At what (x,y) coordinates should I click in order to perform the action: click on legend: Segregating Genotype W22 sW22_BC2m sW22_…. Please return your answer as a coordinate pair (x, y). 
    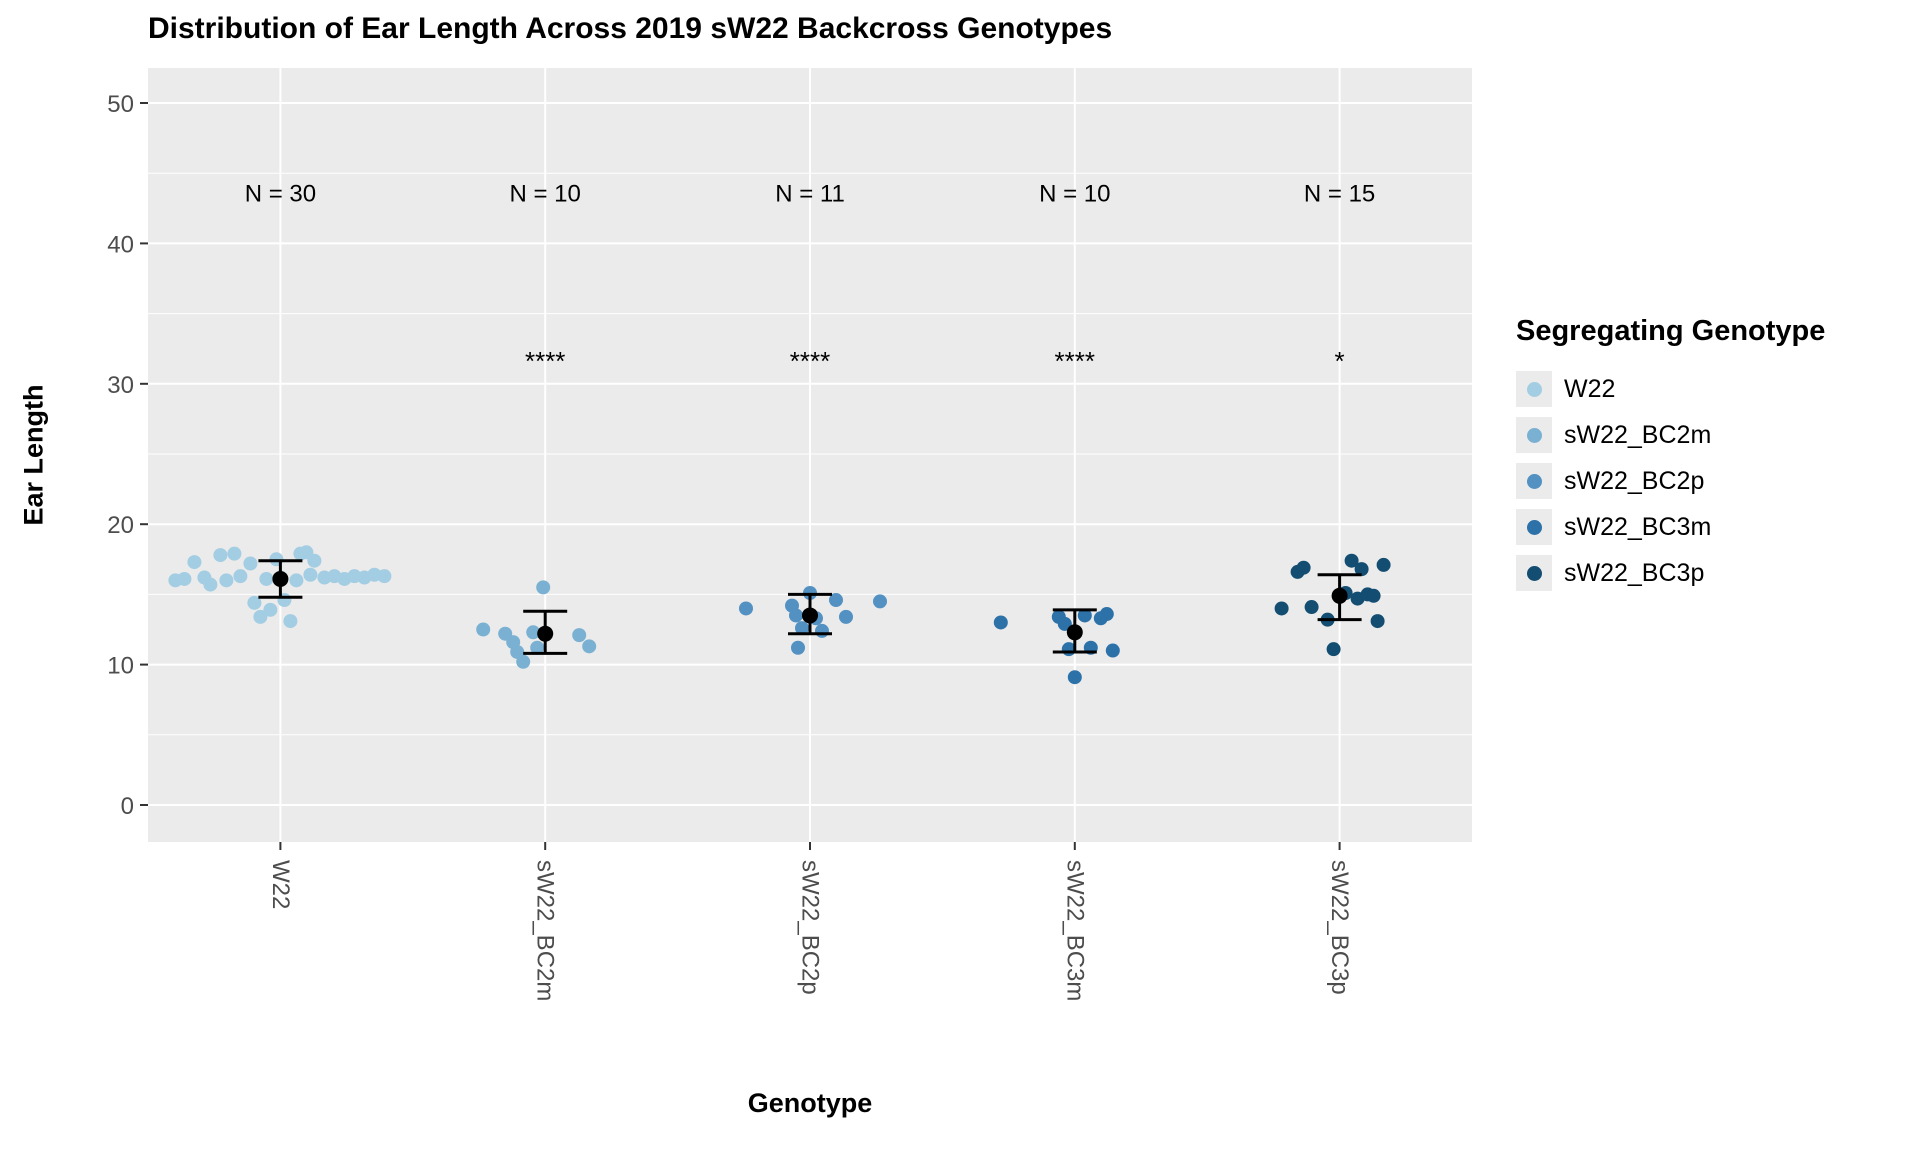
    Looking at the image, I should click on (1670, 455).